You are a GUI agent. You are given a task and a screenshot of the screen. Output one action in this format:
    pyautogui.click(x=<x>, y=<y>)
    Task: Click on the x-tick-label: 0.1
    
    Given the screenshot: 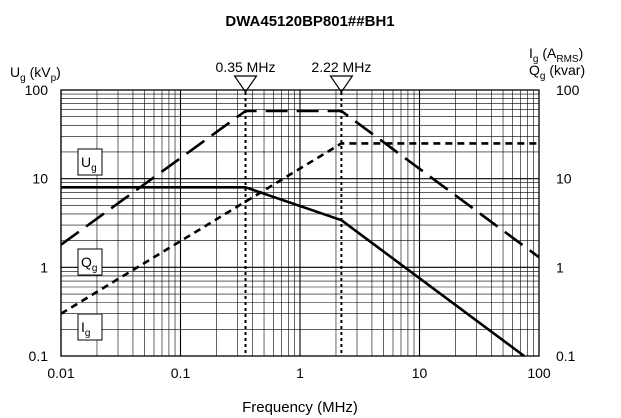 What is the action you would take?
    pyautogui.click(x=181, y=373)
    